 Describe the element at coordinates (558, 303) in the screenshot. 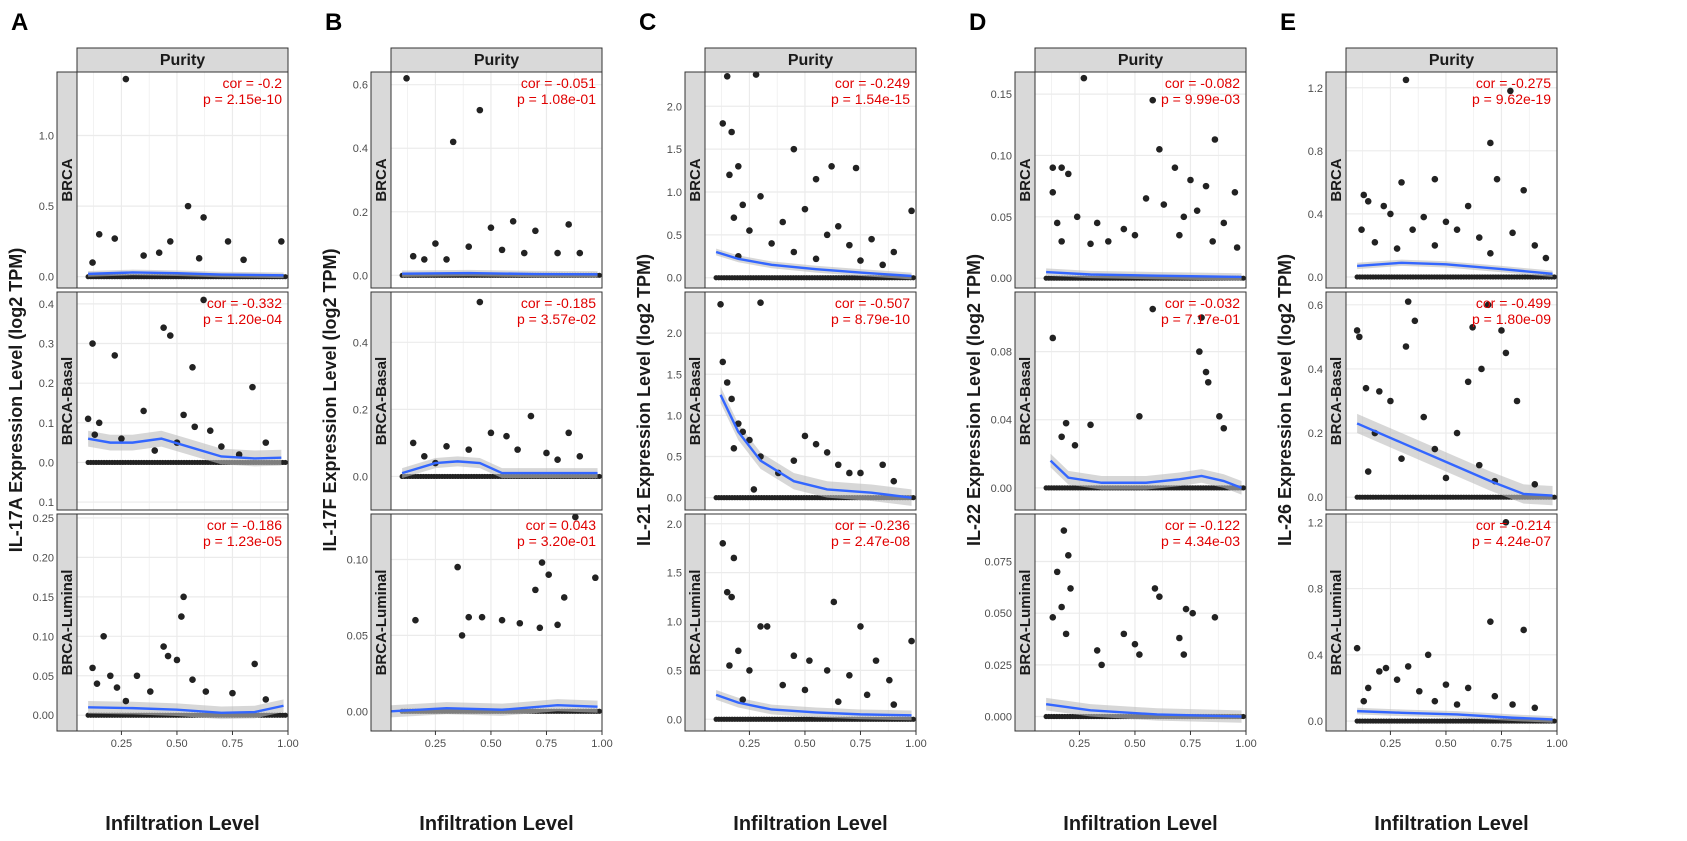

I see `cor-annotation: cor = -0.185` at that location.